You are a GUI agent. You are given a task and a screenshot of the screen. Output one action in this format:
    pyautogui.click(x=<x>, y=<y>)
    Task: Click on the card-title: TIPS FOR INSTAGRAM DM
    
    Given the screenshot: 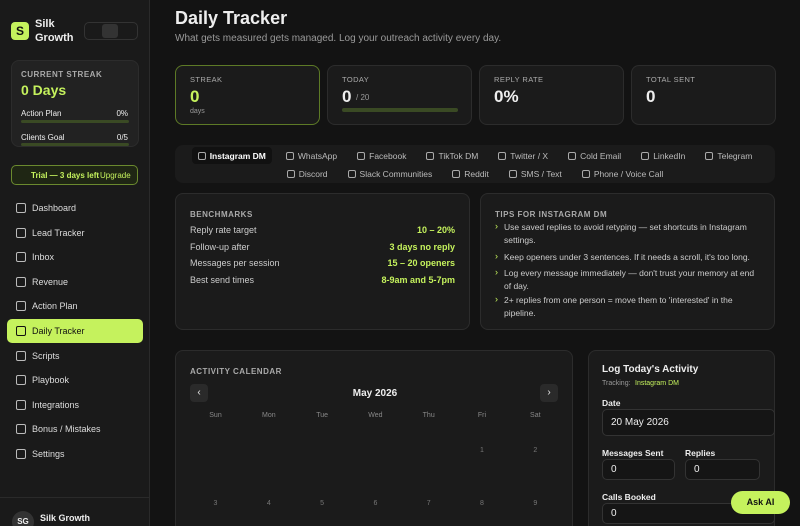 What is the action you would take?
    pyautogui.click(x=551, y=214)
    